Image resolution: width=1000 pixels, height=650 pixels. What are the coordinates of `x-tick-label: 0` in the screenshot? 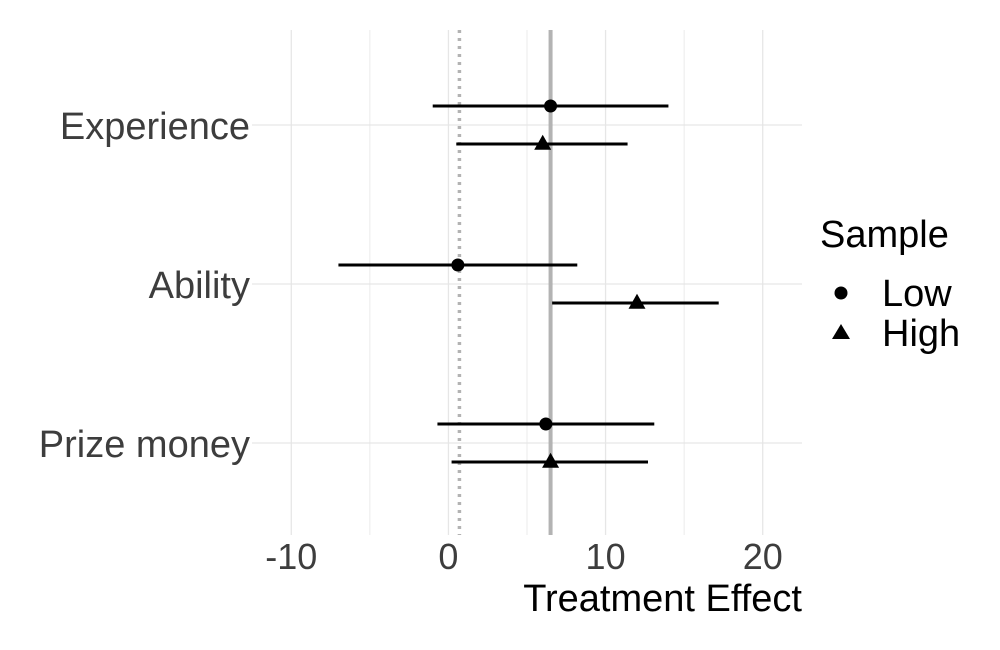 It's located at (448, 556).